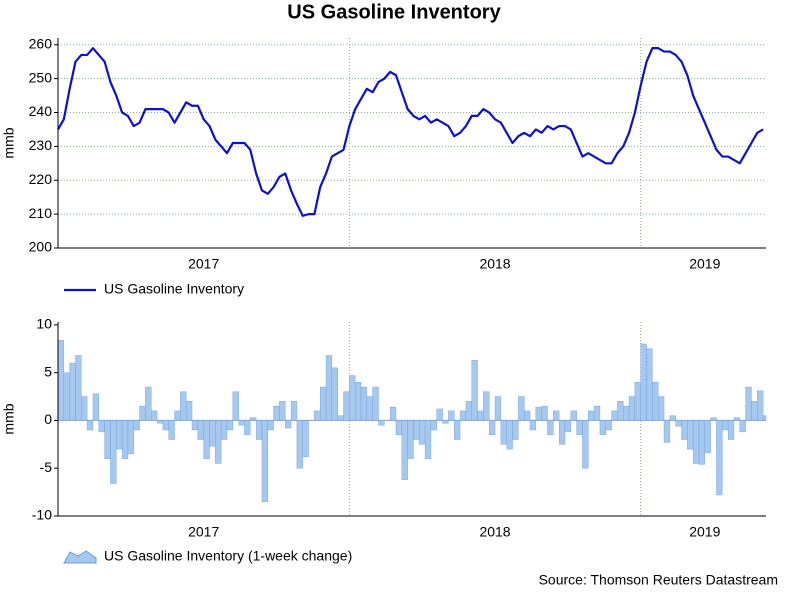  Describe the element at coordinates (41, 145) in the screenshot. I see `y-tick-label: 230` at that location.